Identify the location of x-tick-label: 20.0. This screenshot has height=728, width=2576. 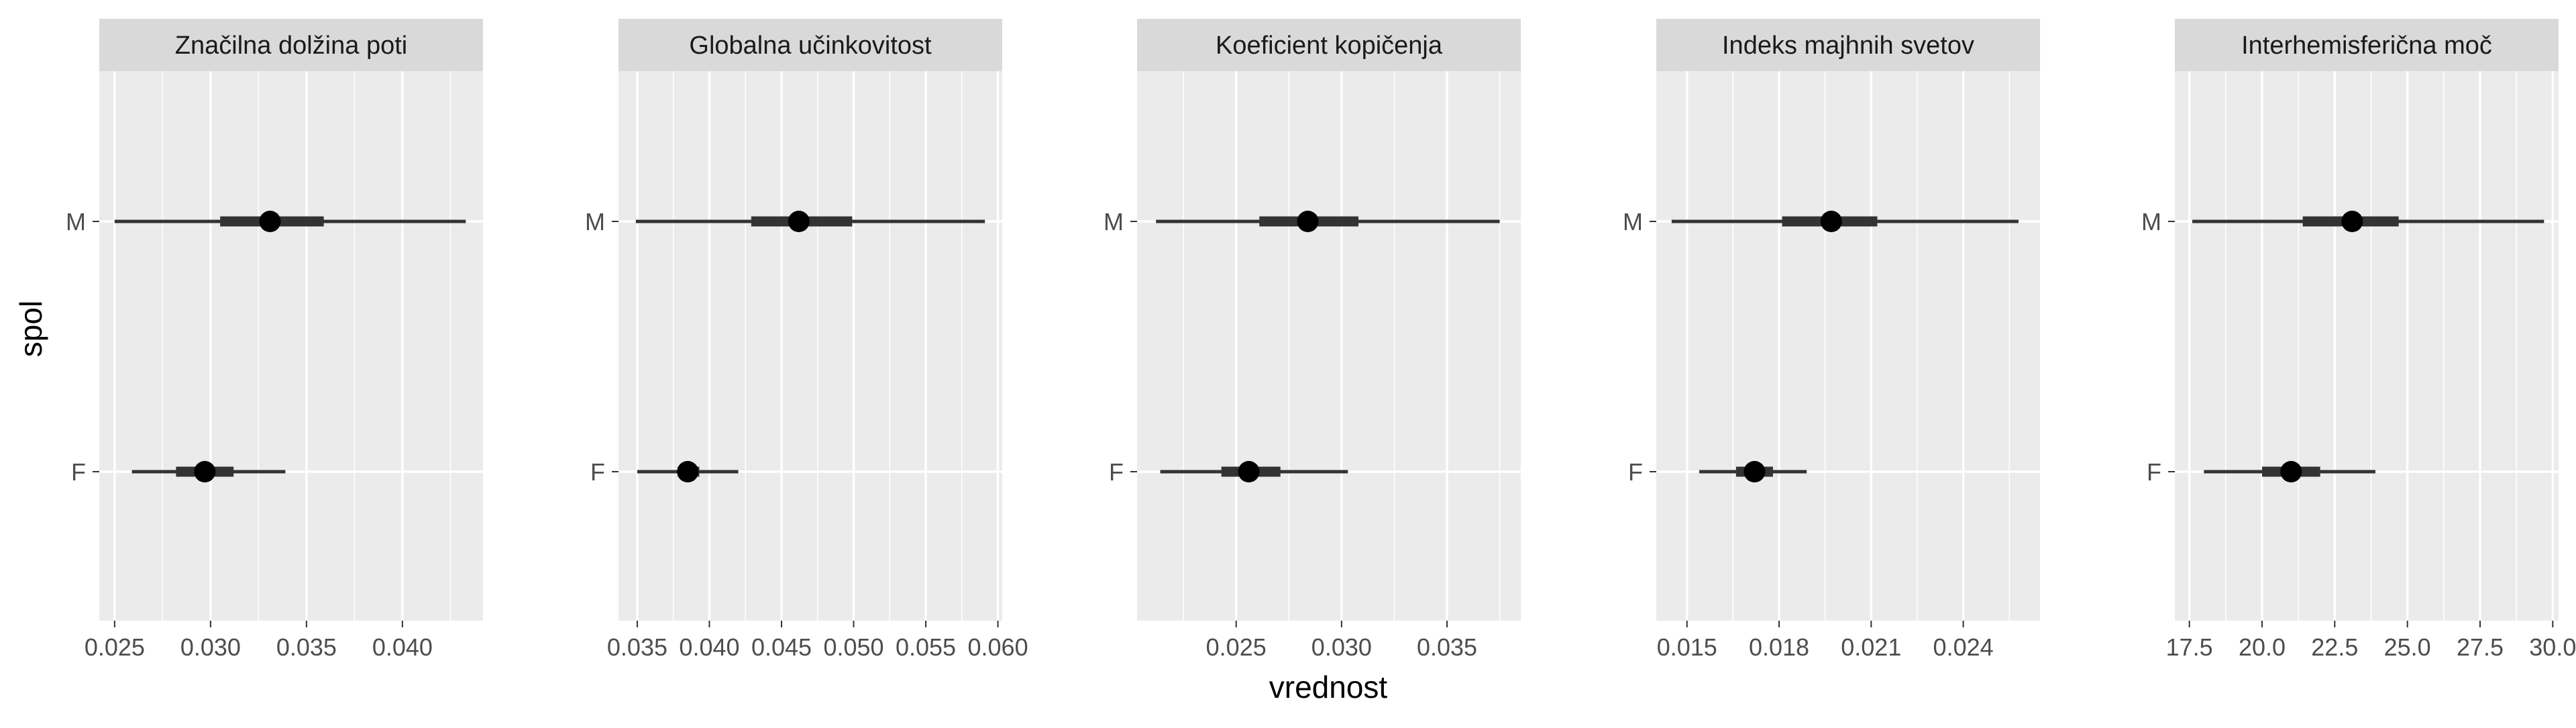
(2262, 647).